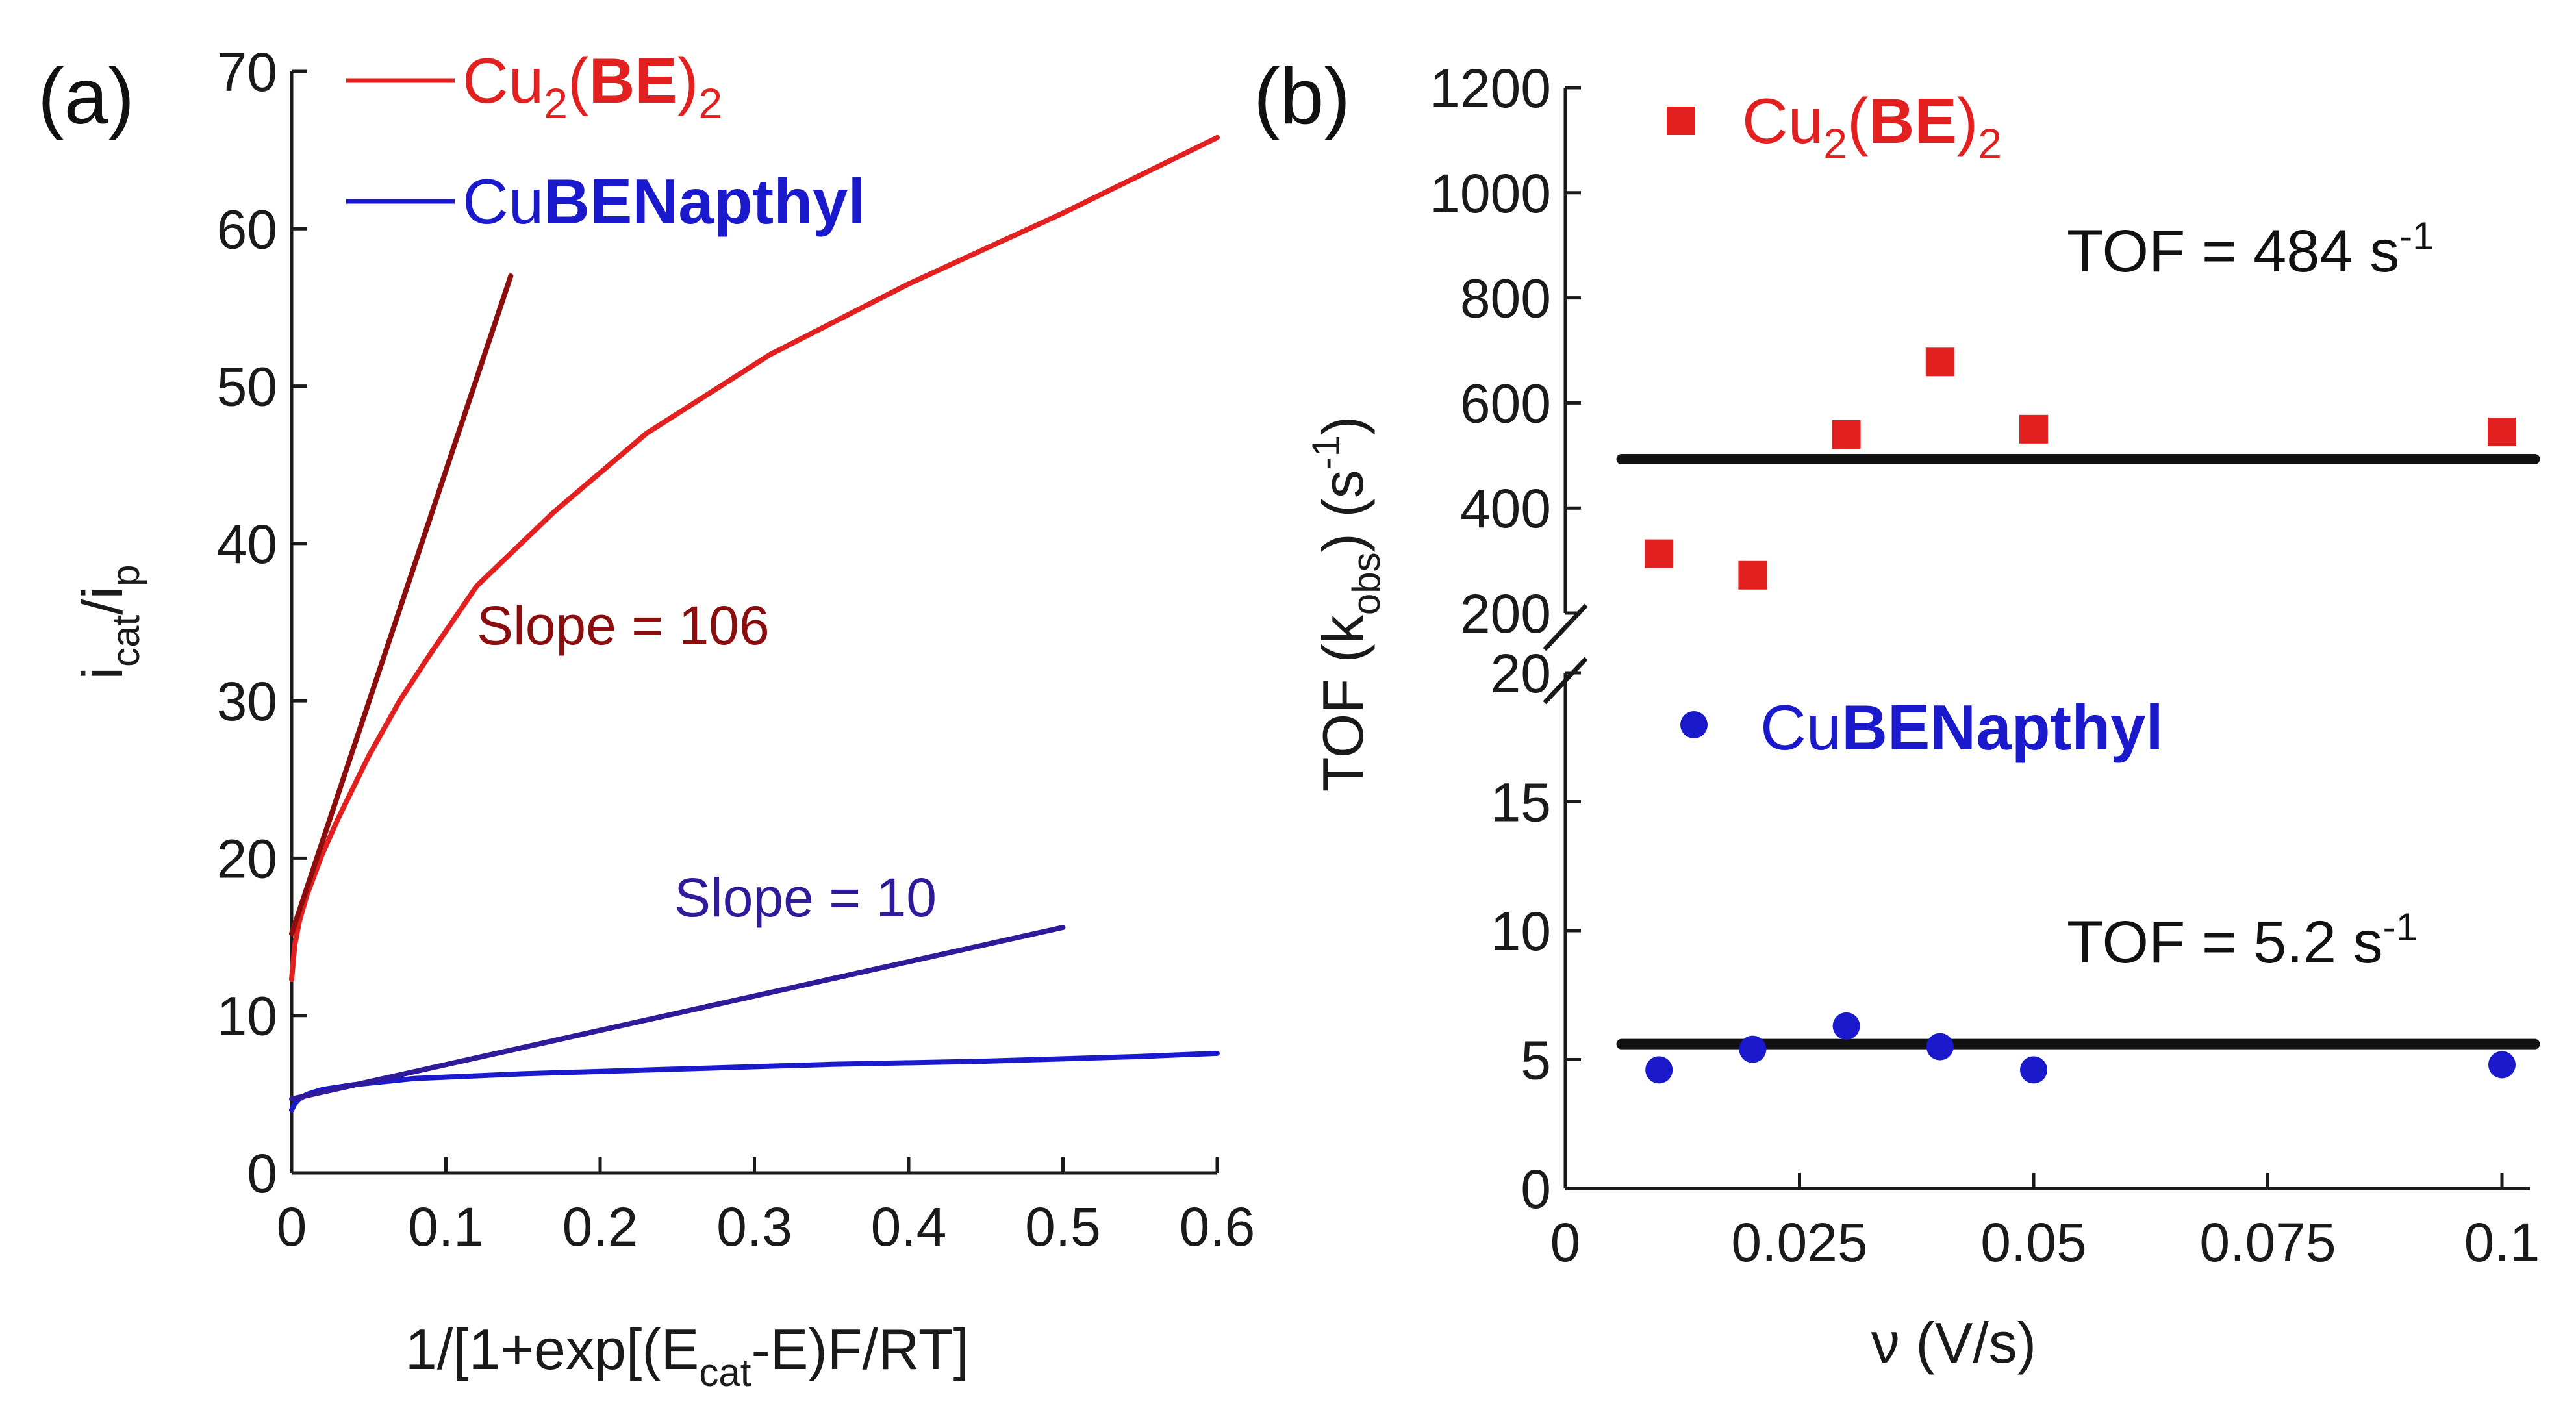 The height and width of the screenshot is (1421, 2576). I want to click on panel-a-x-ticks: 0 0.1 0.2 0.3 0.4 0.5 0.6, so click(767, 1207).